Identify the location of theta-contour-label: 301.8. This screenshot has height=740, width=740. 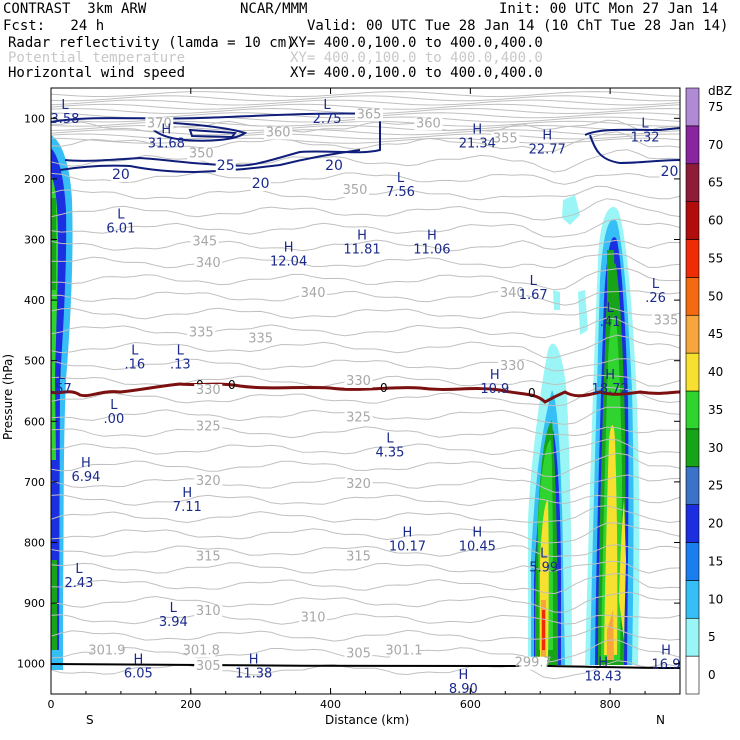
(201, 651).